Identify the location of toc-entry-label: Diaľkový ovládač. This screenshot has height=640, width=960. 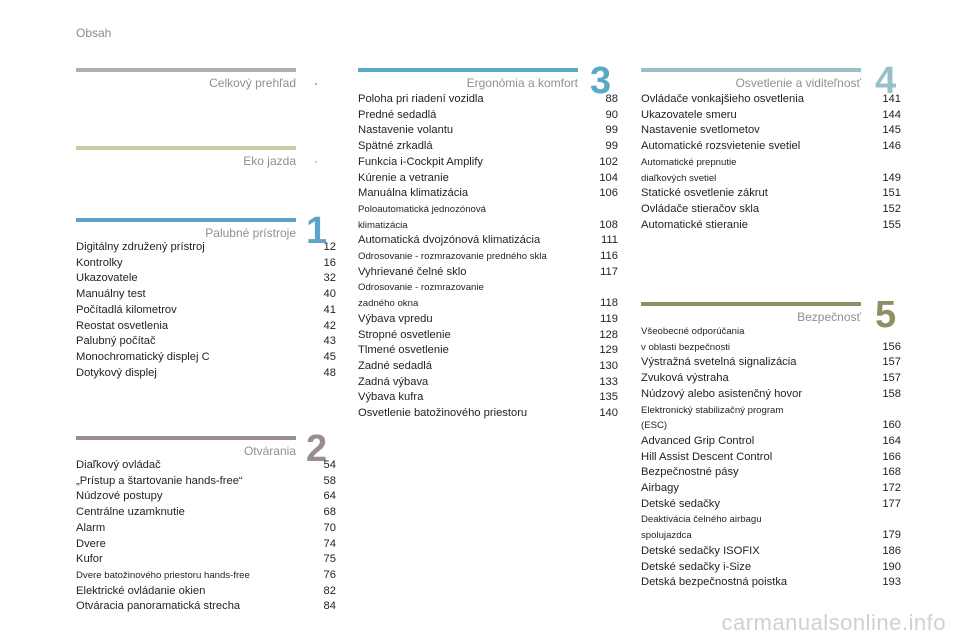
(118, 465).